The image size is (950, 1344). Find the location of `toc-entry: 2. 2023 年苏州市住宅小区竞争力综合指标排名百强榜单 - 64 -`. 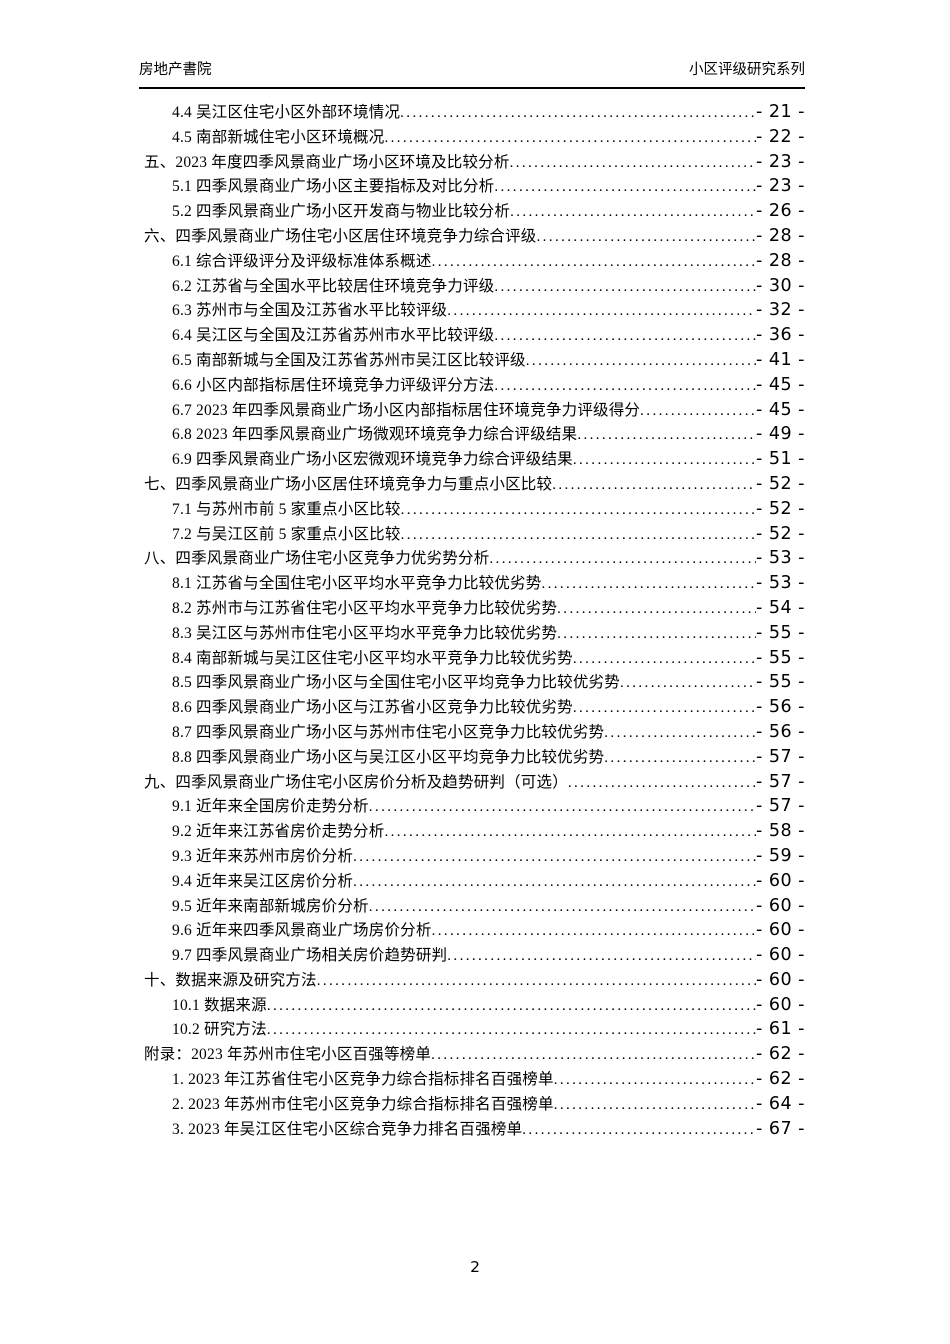

toc-entry: 2. 2023 年苏州市住宅小区竞争力综合指标排名百强榜单 - 64 - is located at coordinates (472, 1104).